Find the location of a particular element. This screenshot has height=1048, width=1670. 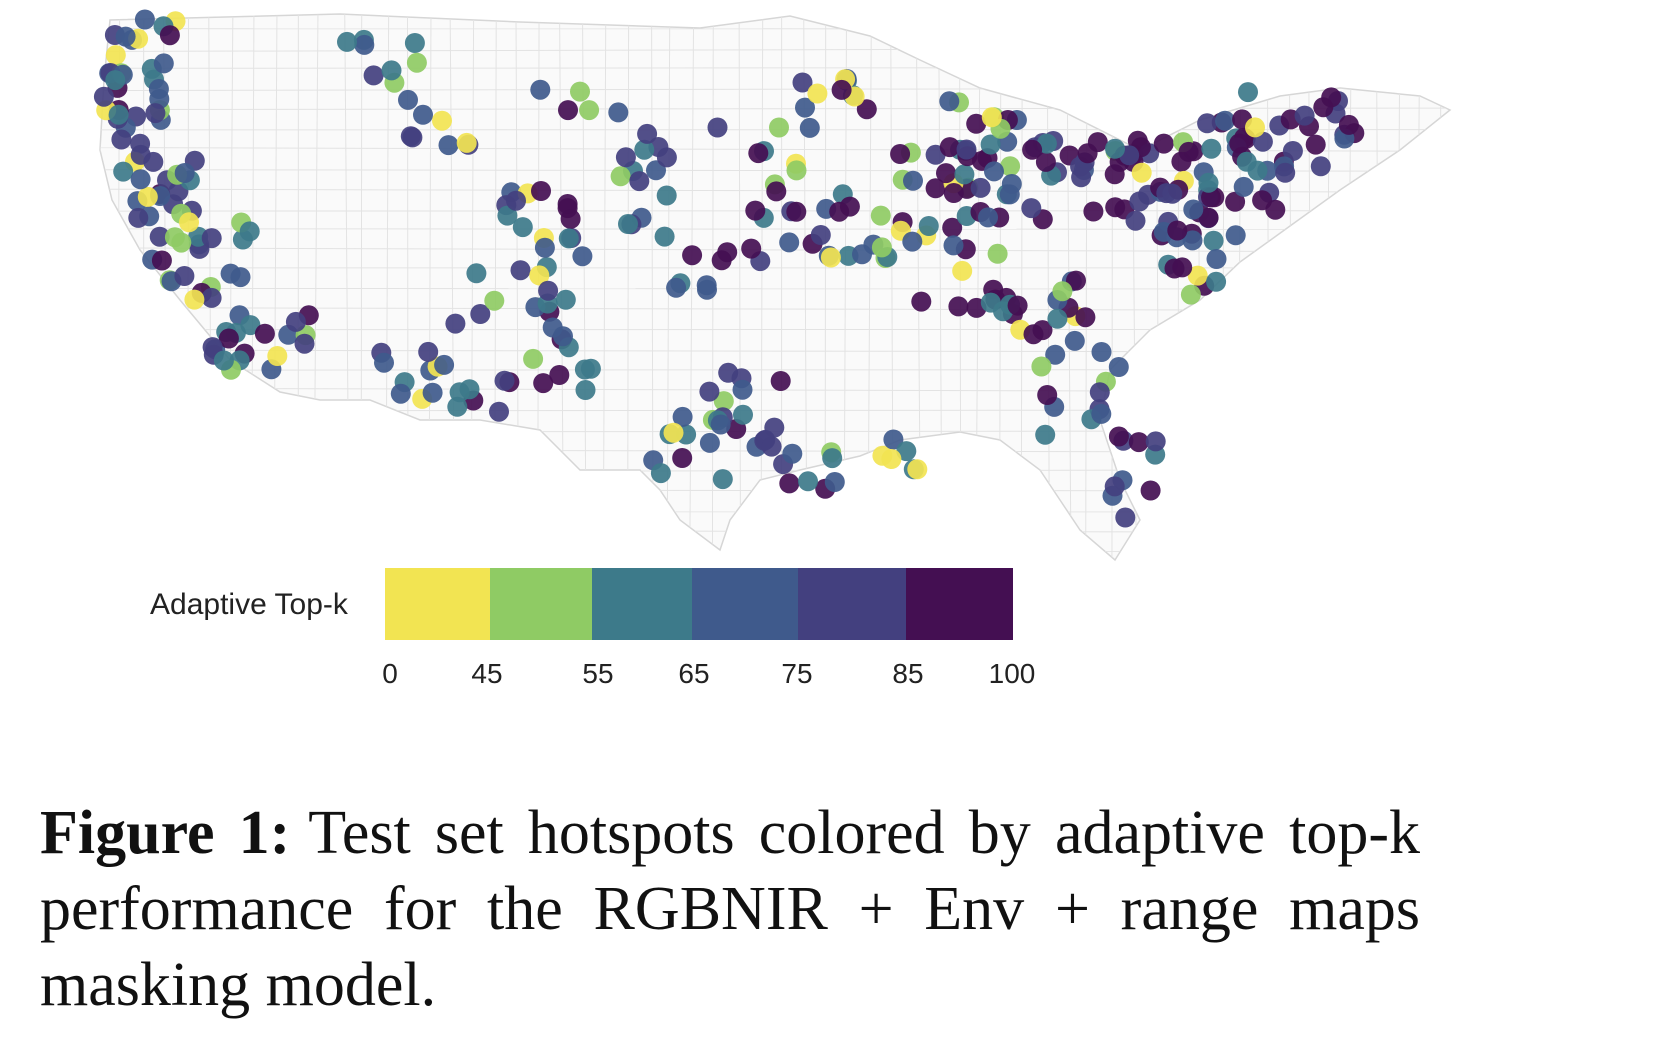

legend-tick-label: 65 is located at coordinates (694, 673).